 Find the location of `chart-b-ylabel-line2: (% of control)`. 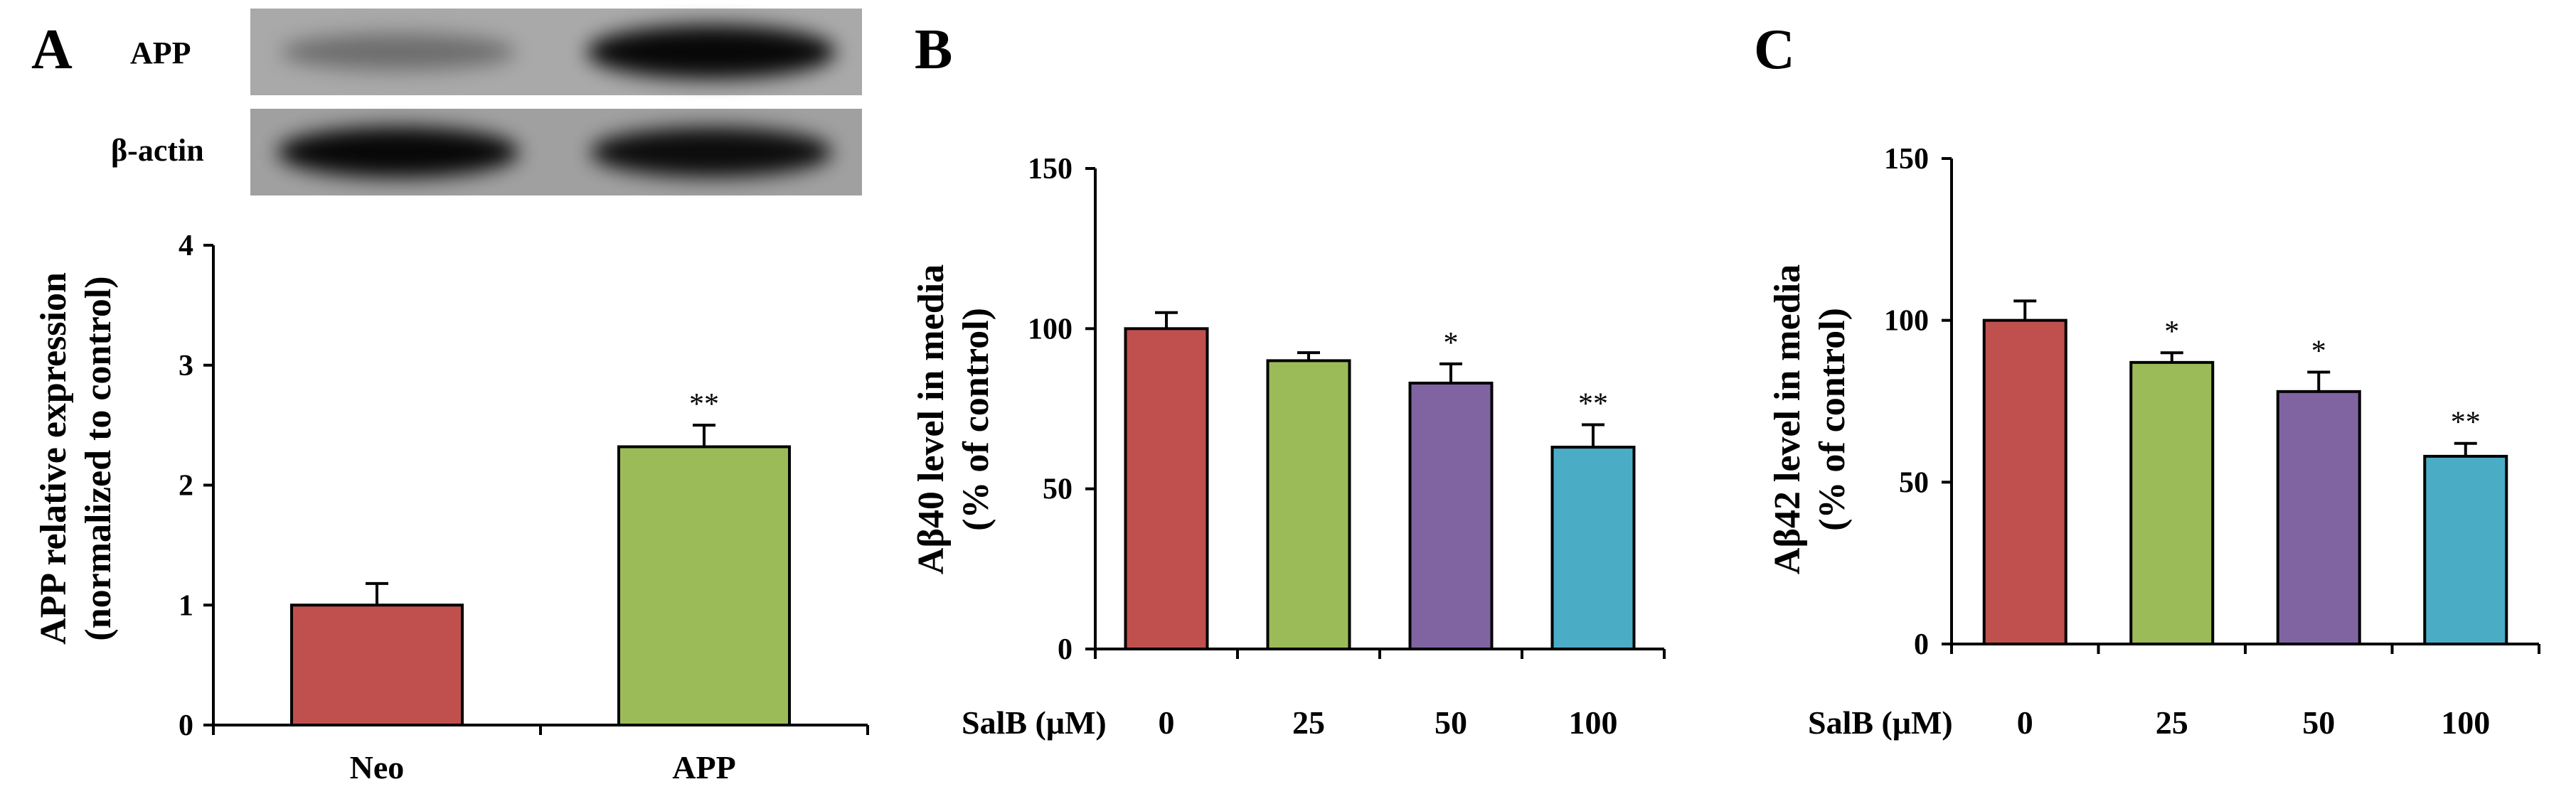

chart-b-ylabel-line2: (% of control) is located at coordinates (976, 419).